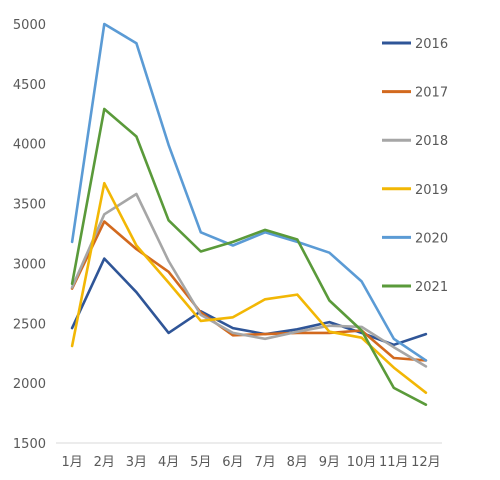 This screenshot has height=480, width=500. Describe the element at coordinates (29, 324) in the screenshot. I see `y-tick-label: 2500` at that location.